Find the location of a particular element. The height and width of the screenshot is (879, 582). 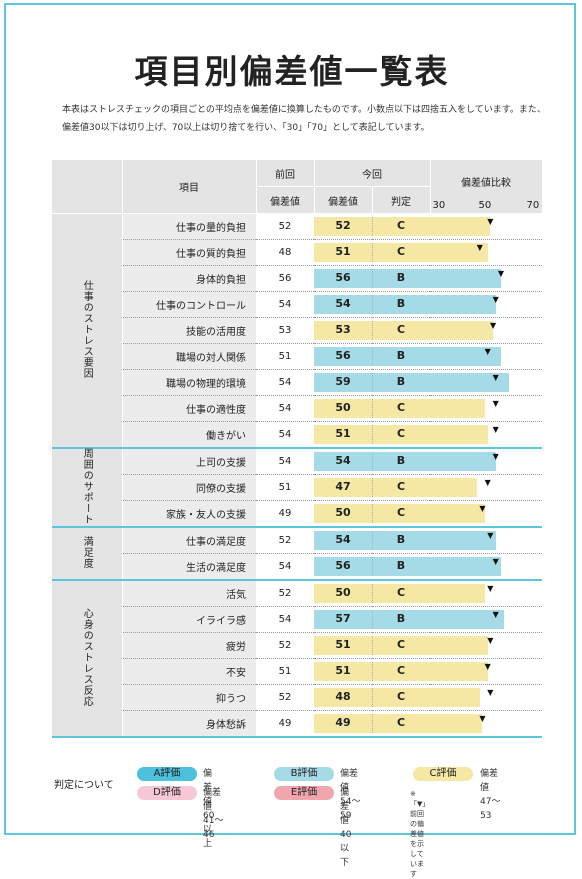

item-label: イライラ感 is located at coordinates (189, 619).